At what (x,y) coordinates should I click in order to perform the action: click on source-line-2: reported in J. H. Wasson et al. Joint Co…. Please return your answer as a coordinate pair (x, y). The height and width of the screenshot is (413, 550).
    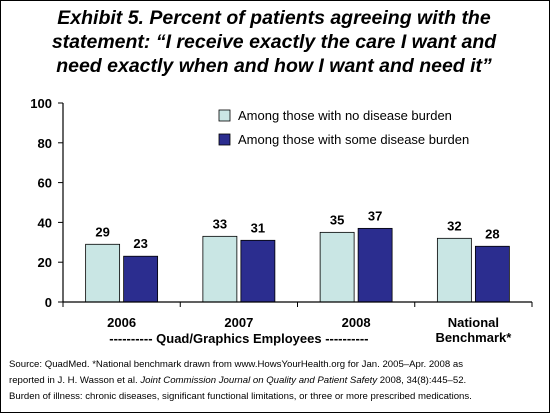
    Looking at the image, I should click on (277, 381).